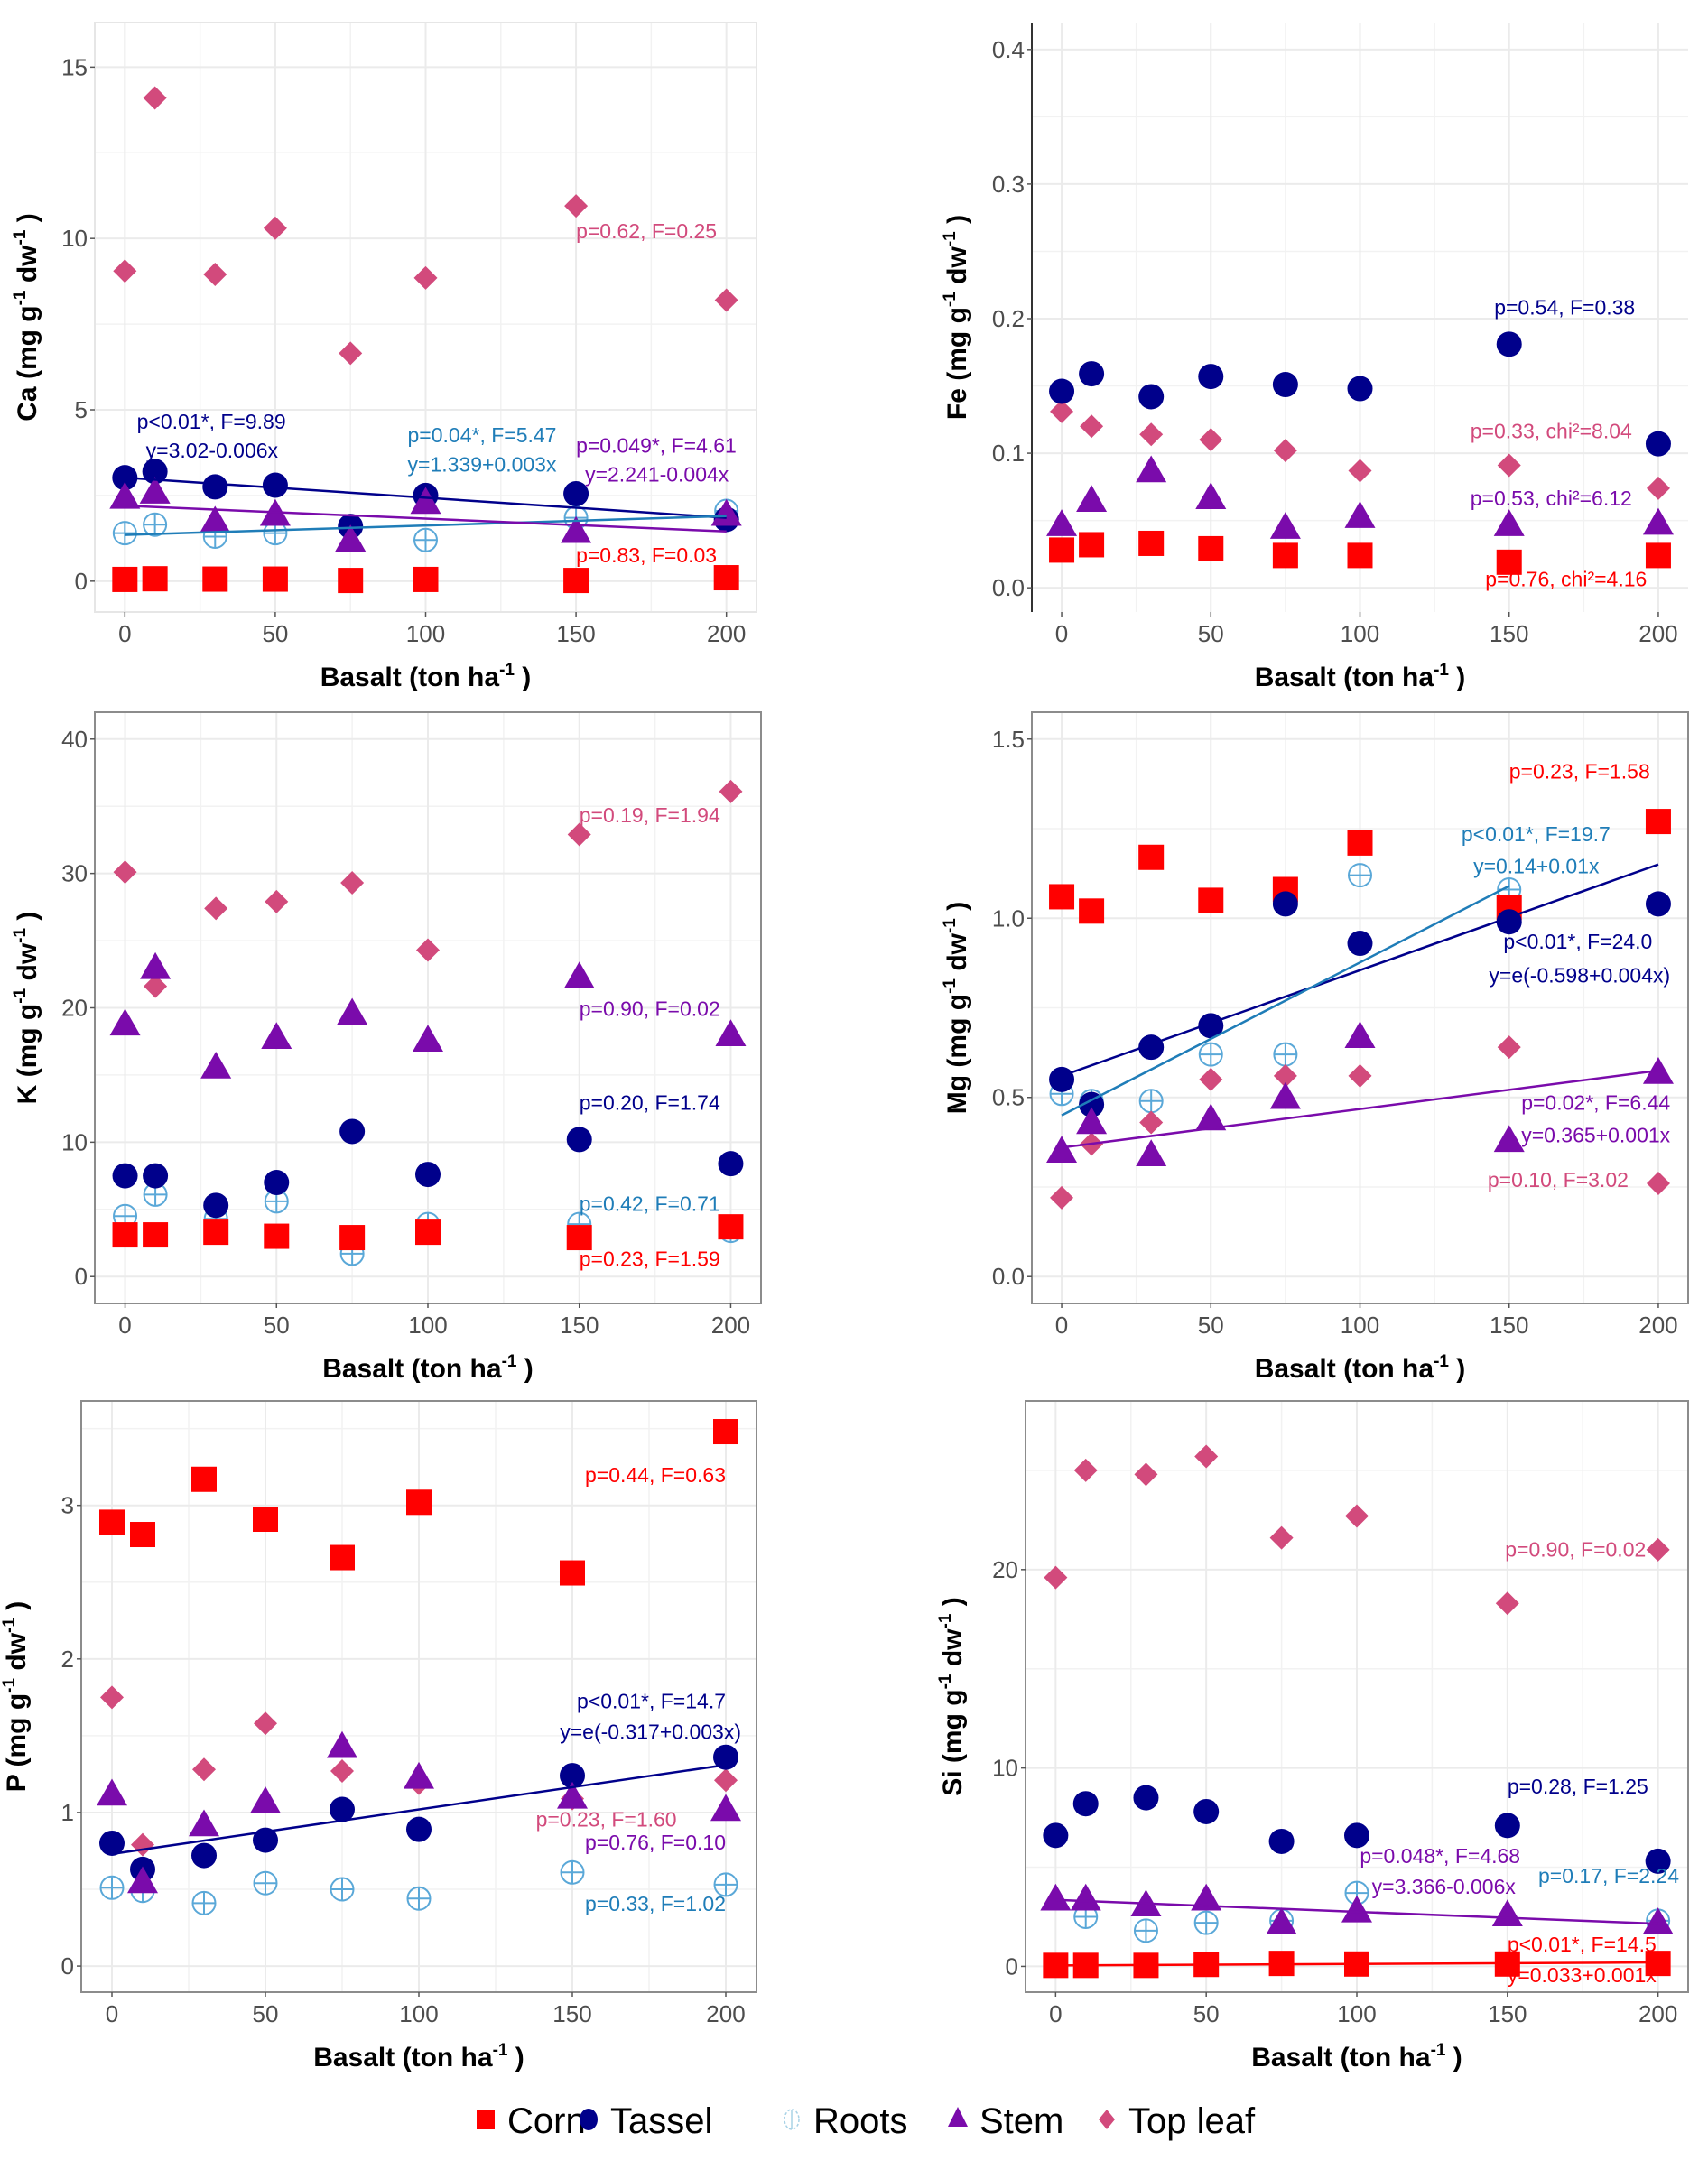 The height and width of the screenshot is (2170, 1708). Describe the element at coordinates (1107, 2119) in the screenshot. I see `legend-key-diamond-icon` at that location.